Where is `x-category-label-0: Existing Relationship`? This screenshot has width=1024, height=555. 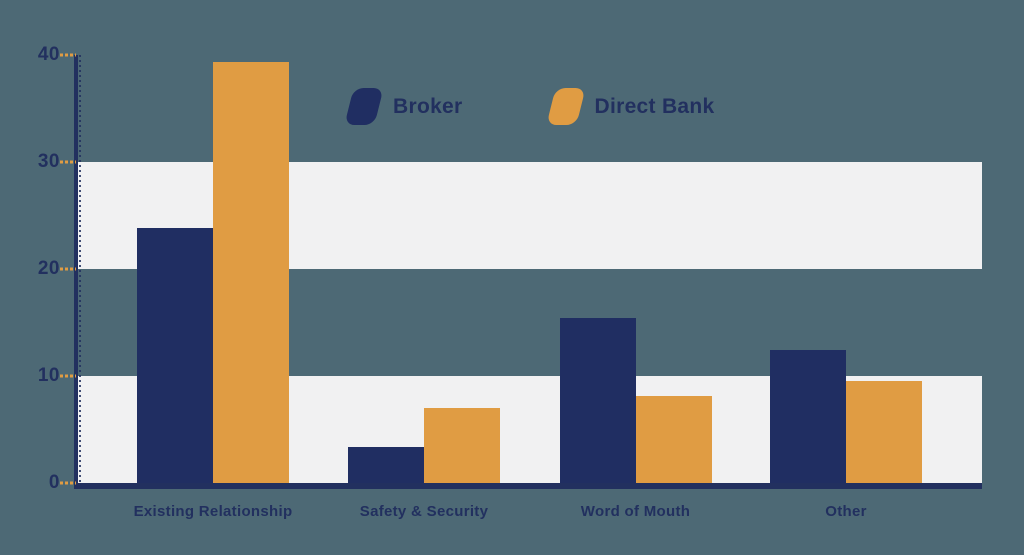
x-category-label-0: Existing Relationship is located at coordinates (213, 511).